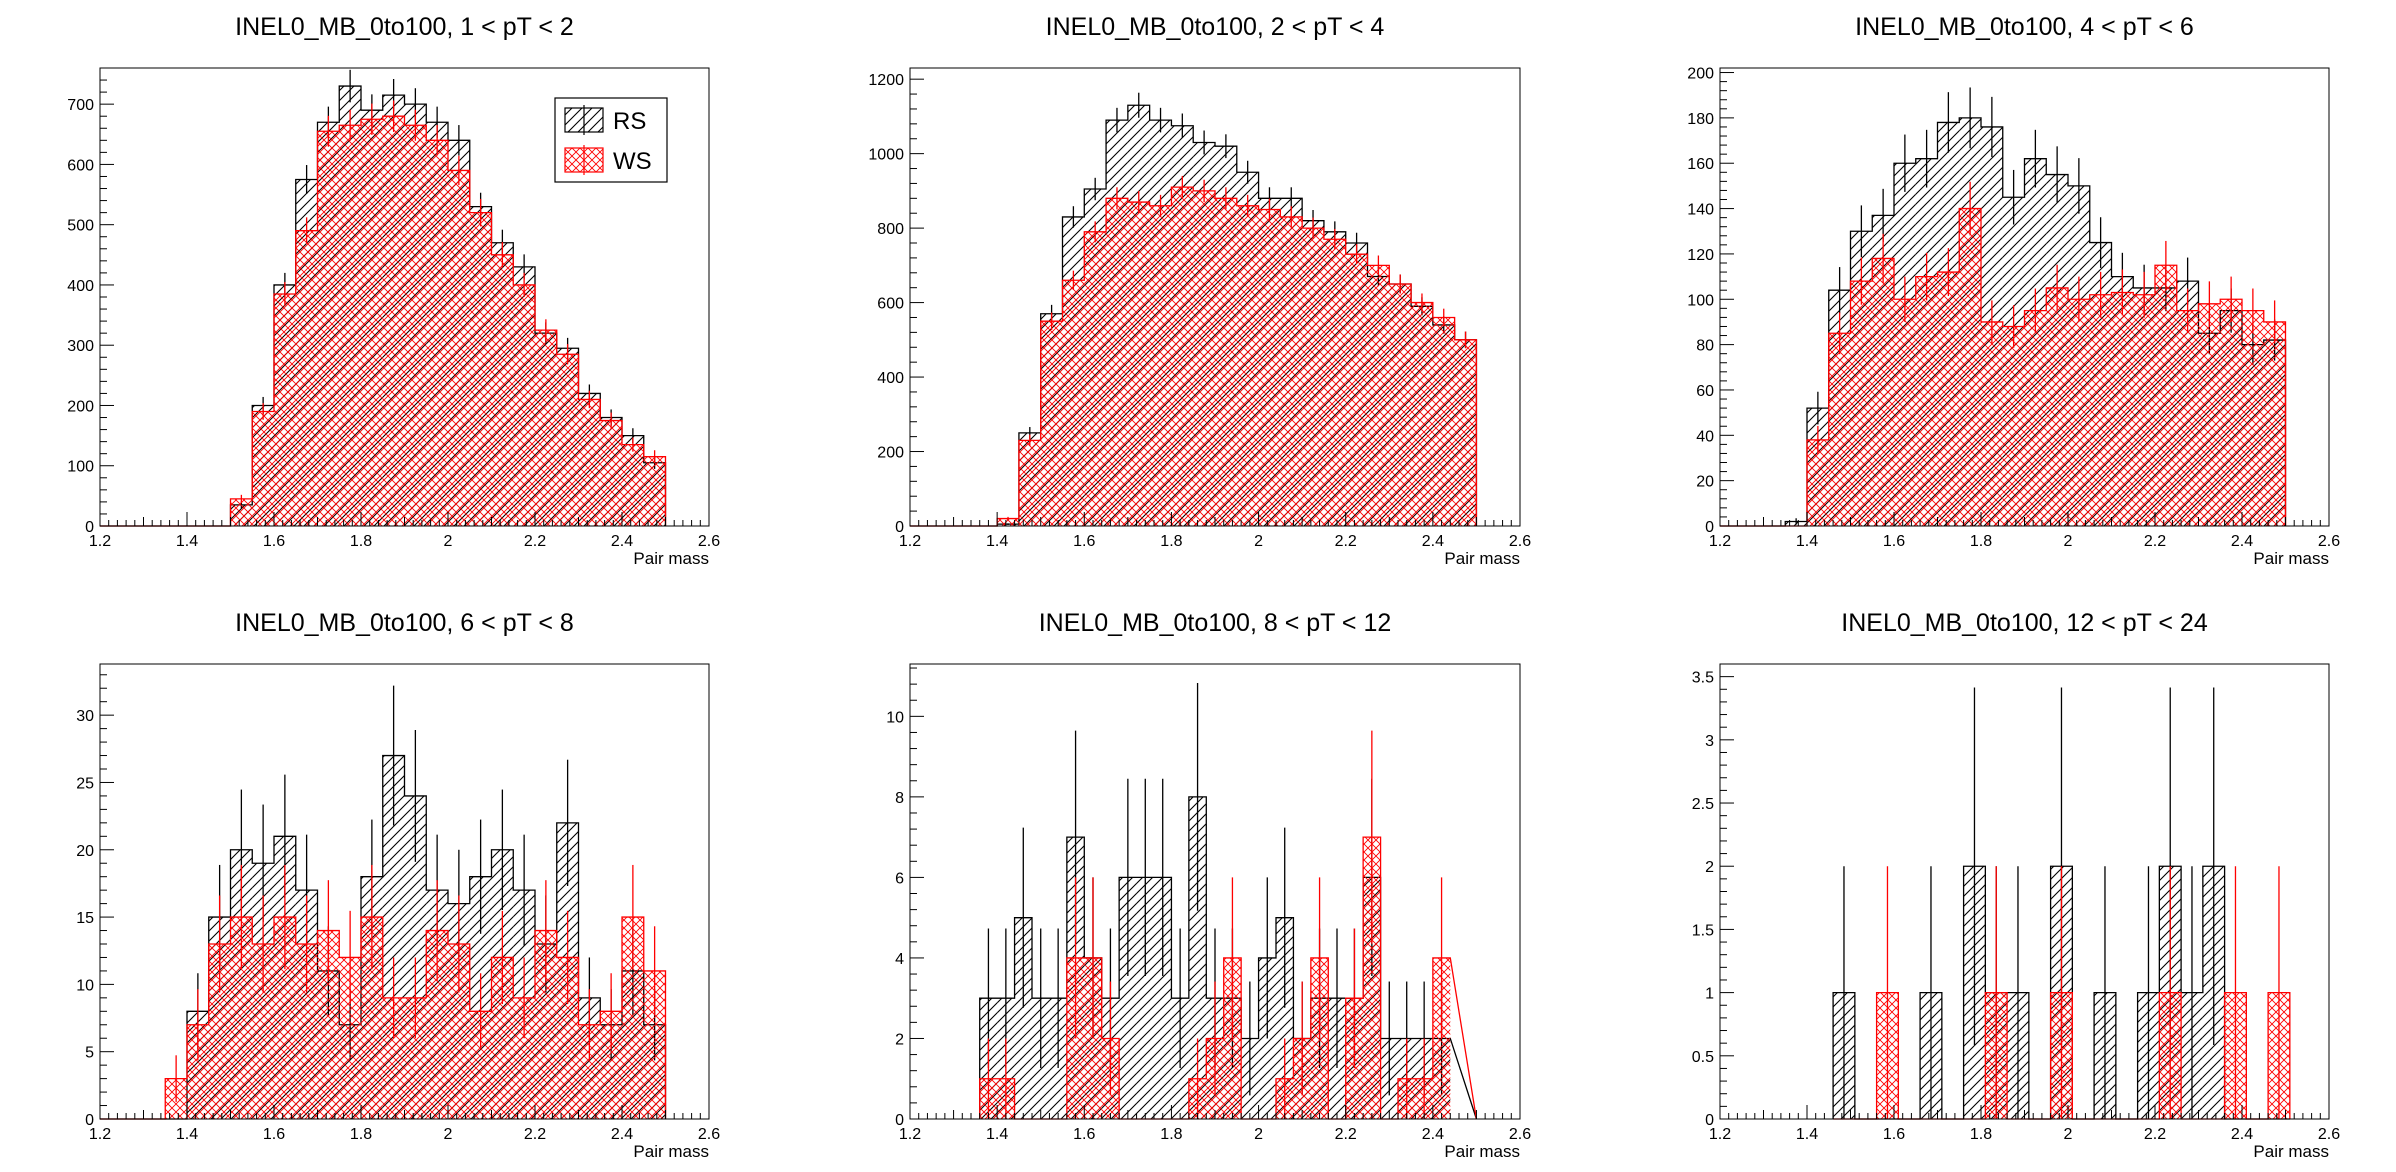 This screenshot has height=1172, width=2396. Describe the element at coordinates (890, 453) in the screenshot. I see `y-tick-label: 200` at that location.